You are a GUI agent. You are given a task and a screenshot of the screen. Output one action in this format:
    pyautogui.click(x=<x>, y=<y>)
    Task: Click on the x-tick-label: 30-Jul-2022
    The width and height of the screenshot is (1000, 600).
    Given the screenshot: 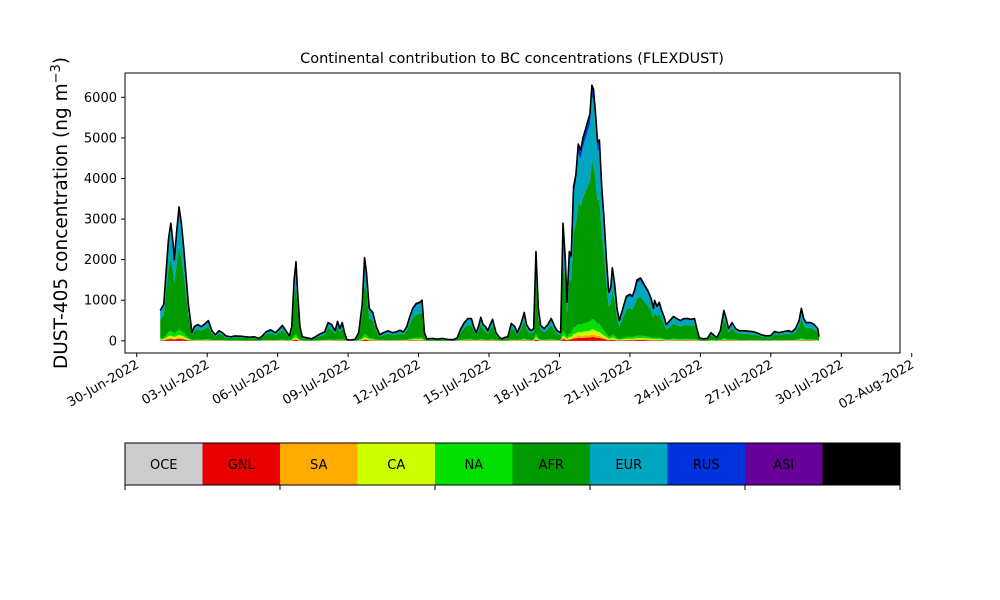 What is the action you would take?
    pyautogui.click(x=809, y=382)
    